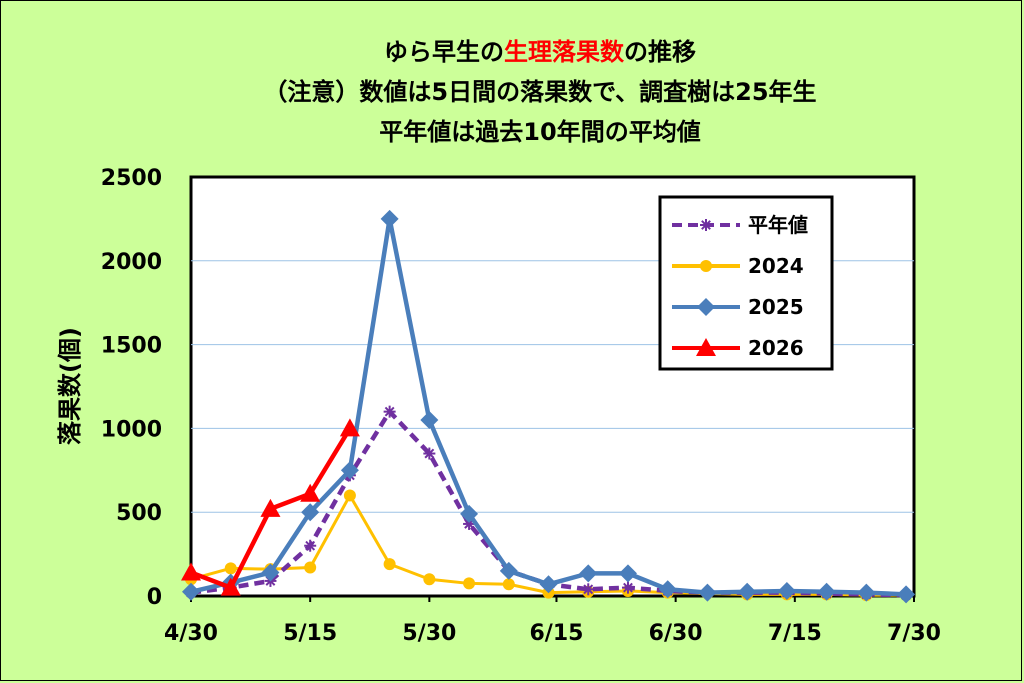 The height and width of the screenshot is (683, 1024). What do you see at coordinates (738, 266) in the screenshot?
I see `legend-item: 2024` at bounding box center [738, 266].